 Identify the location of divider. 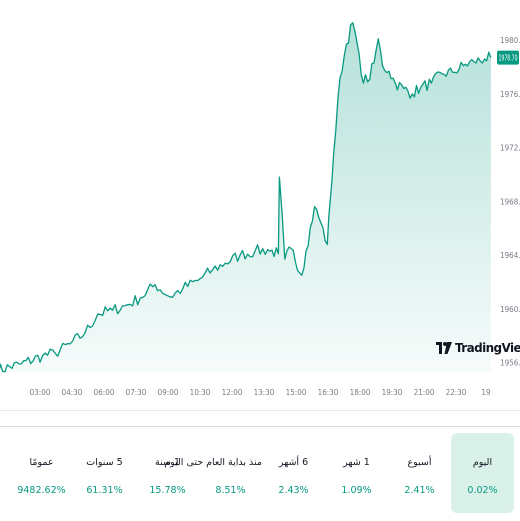
(260, 410).